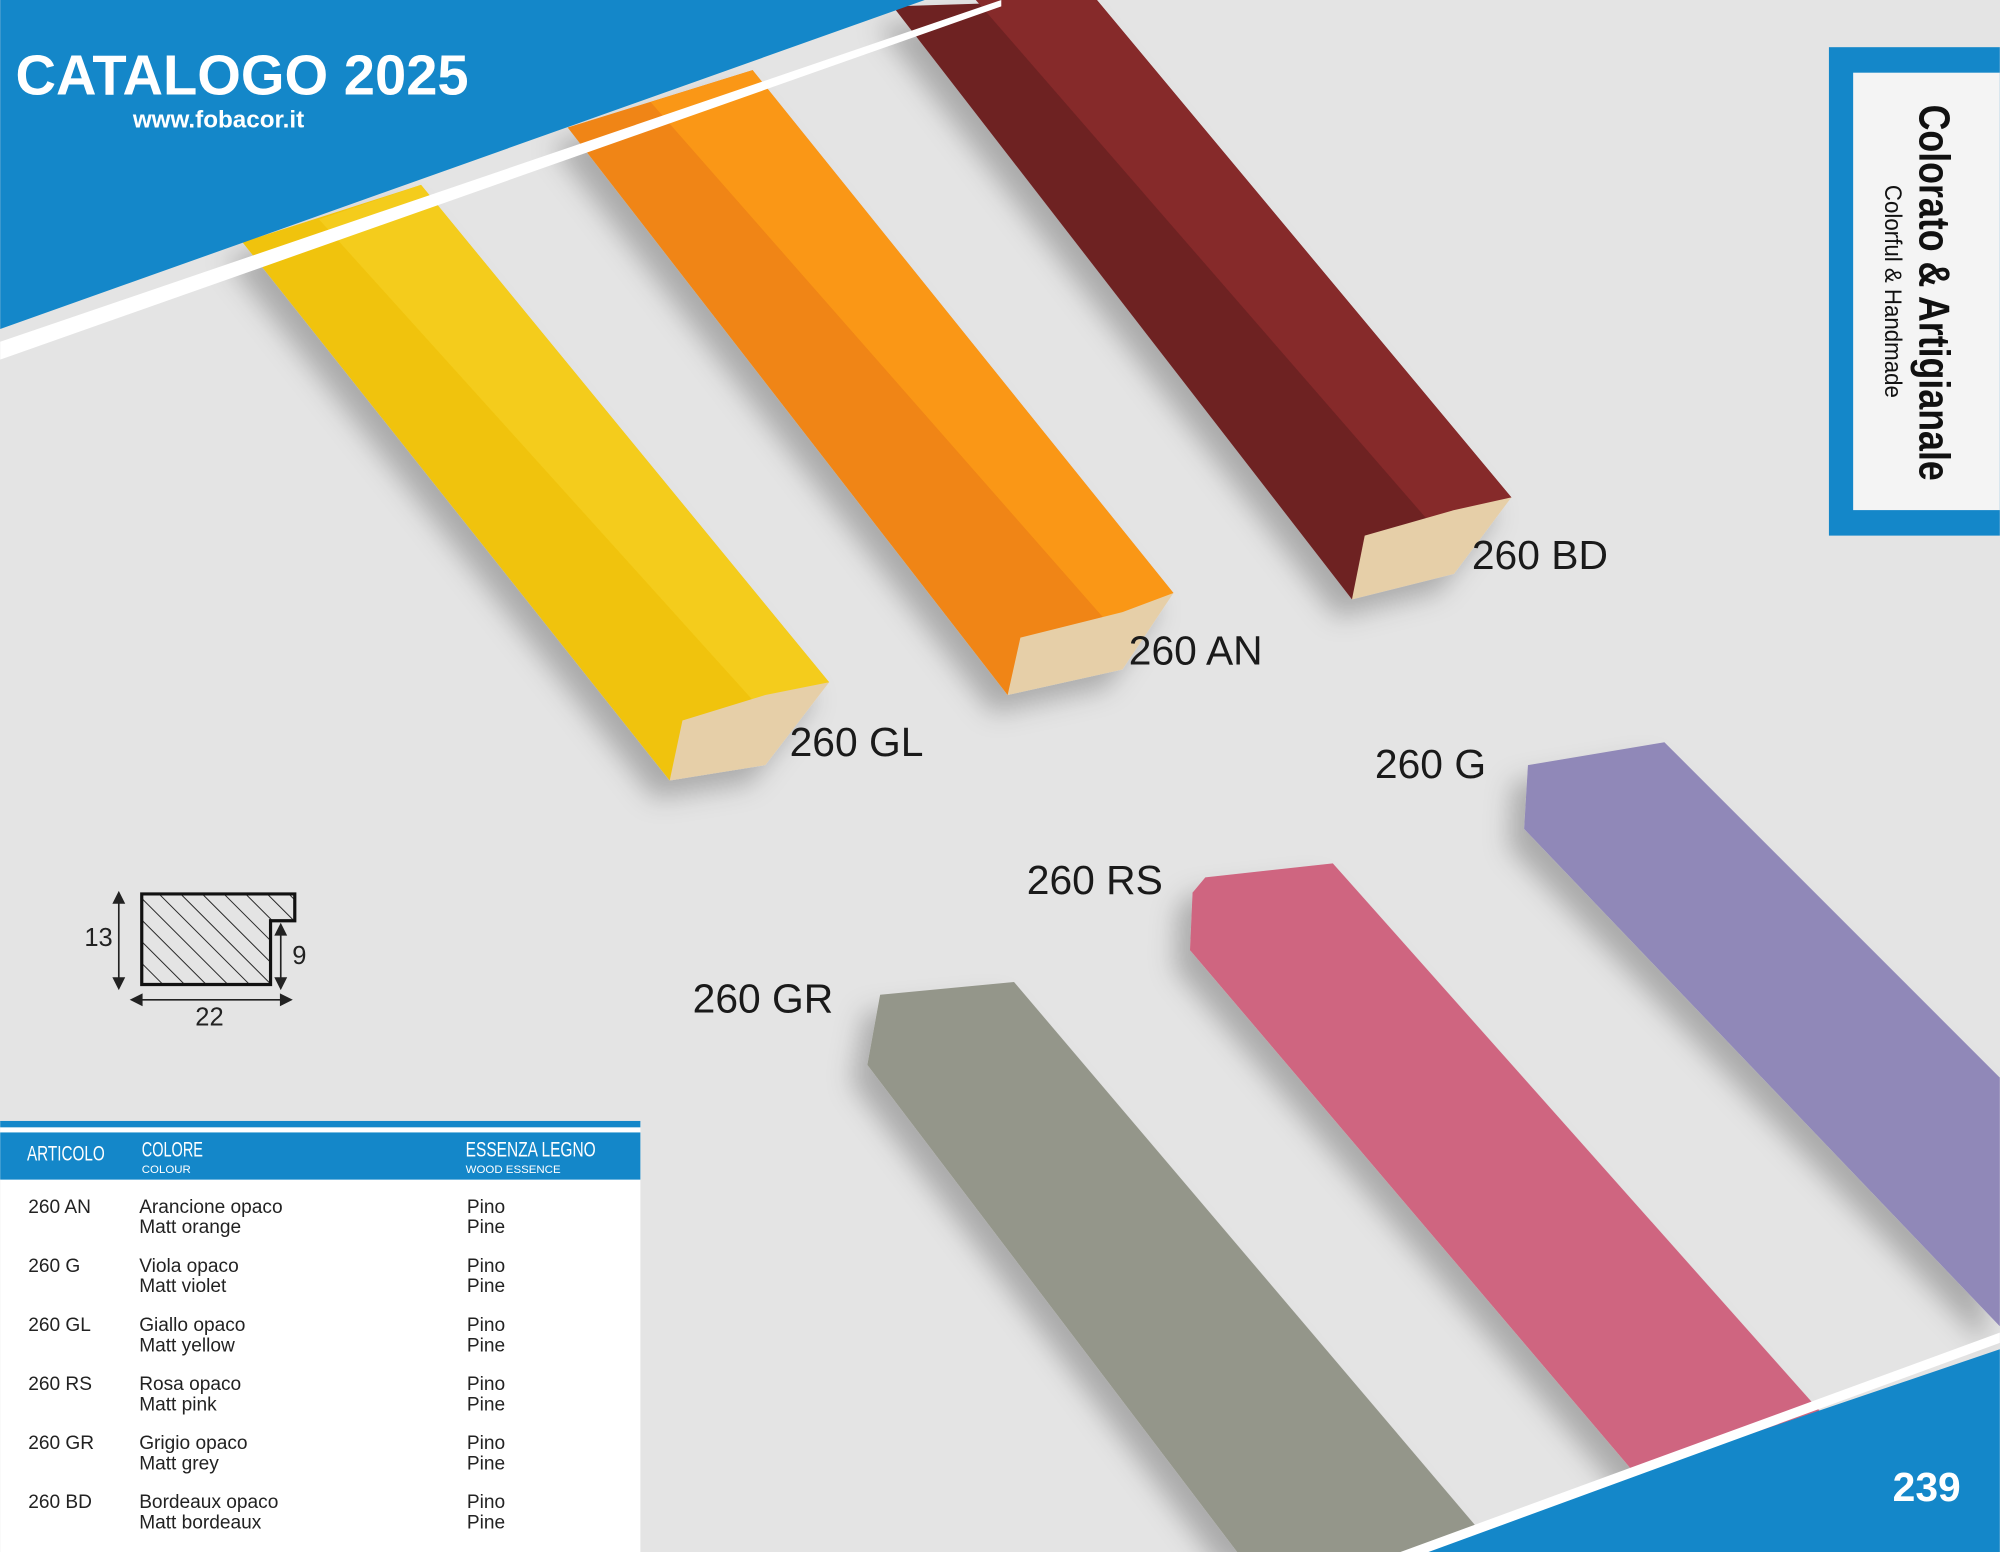  What do you see at coordinates (60, 1502) in the screenshot?
I see `row-code: 260 BD` at bounding box center [60, 1502].